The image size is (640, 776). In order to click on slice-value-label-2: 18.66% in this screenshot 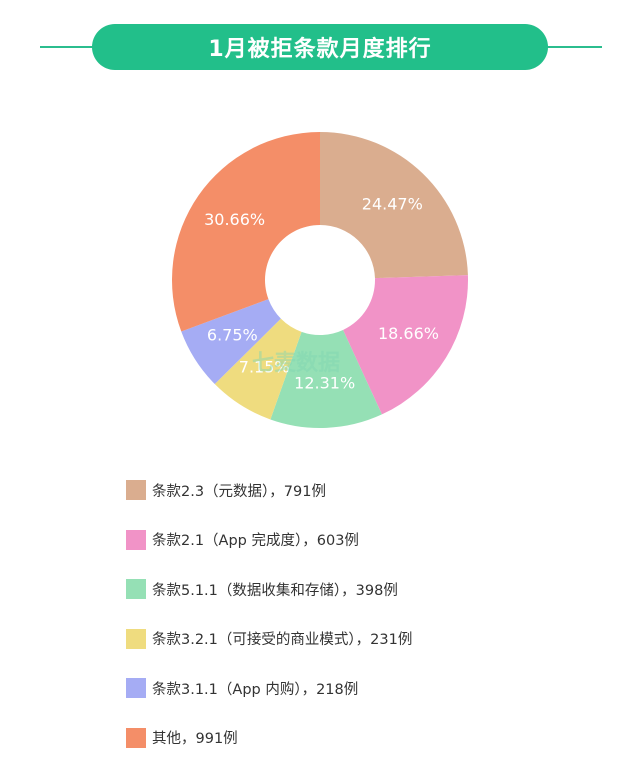, I will do `click(408, 333)`.